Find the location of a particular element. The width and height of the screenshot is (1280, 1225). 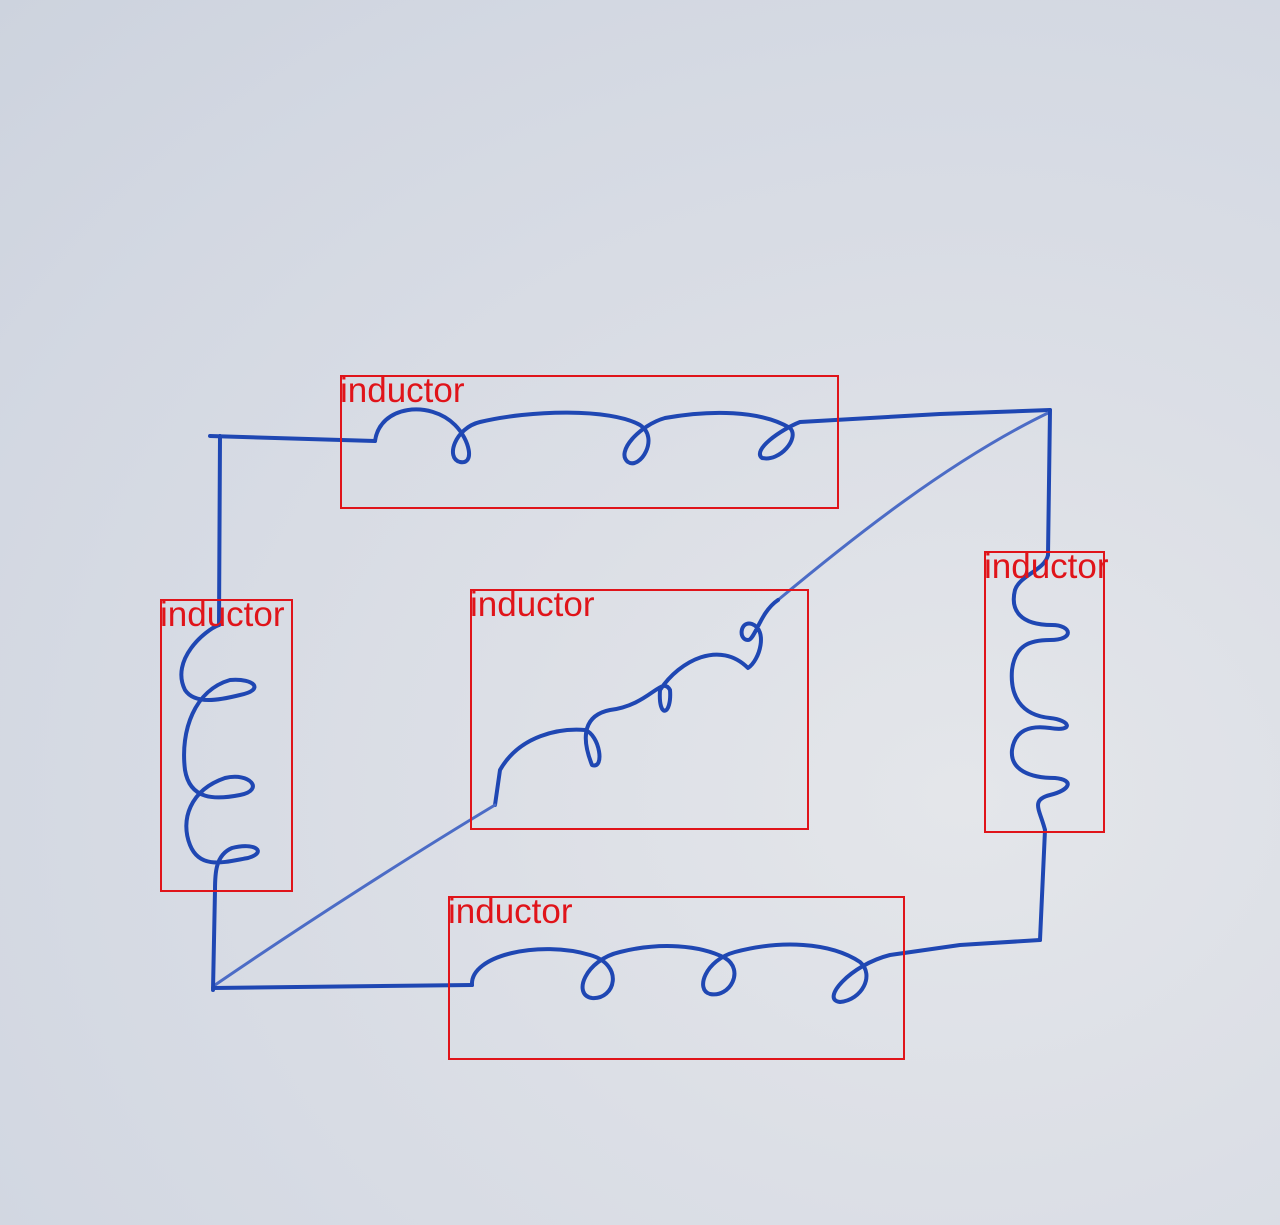

detection-label-top: inductor is located at coordinates (402, 390).